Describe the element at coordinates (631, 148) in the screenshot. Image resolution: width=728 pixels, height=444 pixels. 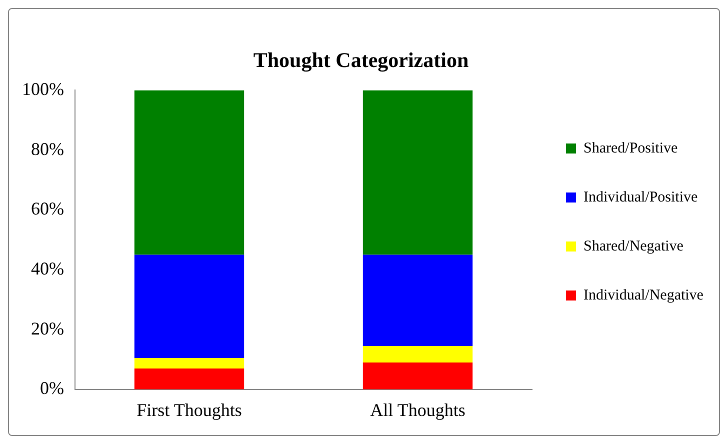
I see `legend-label: Shared/Positive` at that location.